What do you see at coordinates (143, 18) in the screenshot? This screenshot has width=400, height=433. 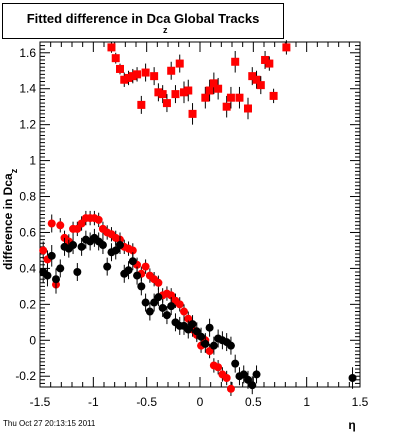 I see `chart-title: Fitted difference in Dca Global Tracks` at bounding box center [143, 18].